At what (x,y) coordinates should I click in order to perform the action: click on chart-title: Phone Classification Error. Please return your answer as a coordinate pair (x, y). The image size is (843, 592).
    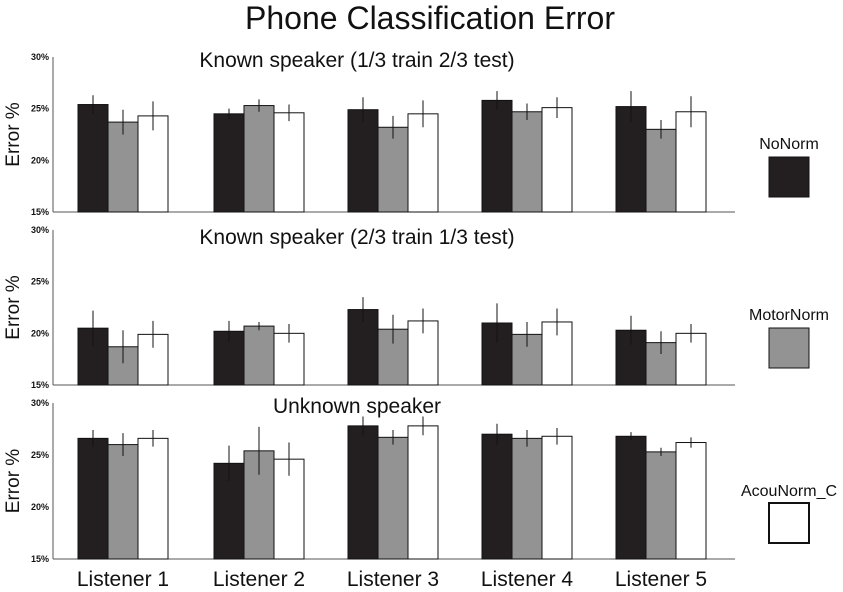
    Looking at the image, I should click on (430, 18).